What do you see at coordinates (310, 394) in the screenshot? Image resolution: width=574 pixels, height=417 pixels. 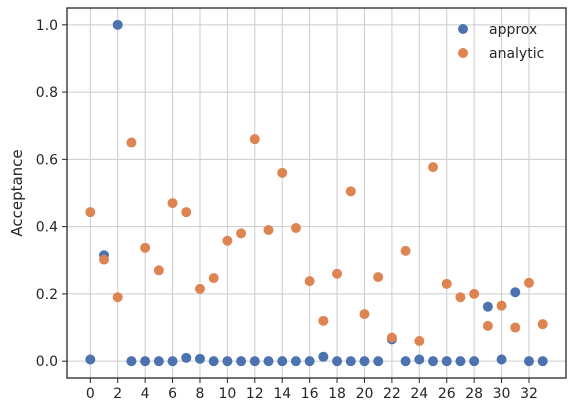 I see `x-tick-label: 16` at bounding box center [310, 394].